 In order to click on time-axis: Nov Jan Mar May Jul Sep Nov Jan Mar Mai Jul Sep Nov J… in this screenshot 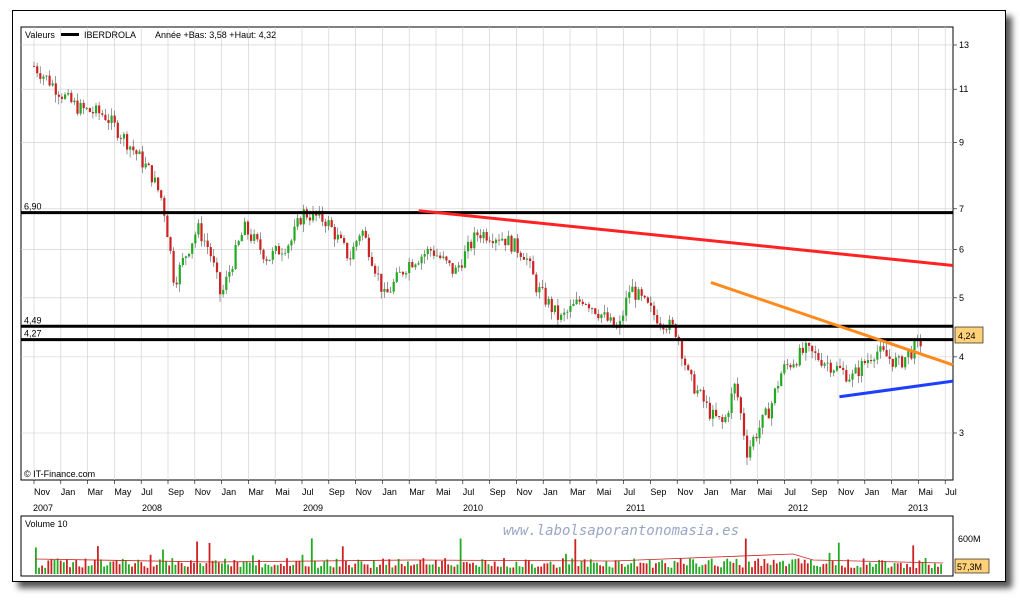, I will do `click(495, 496)`.